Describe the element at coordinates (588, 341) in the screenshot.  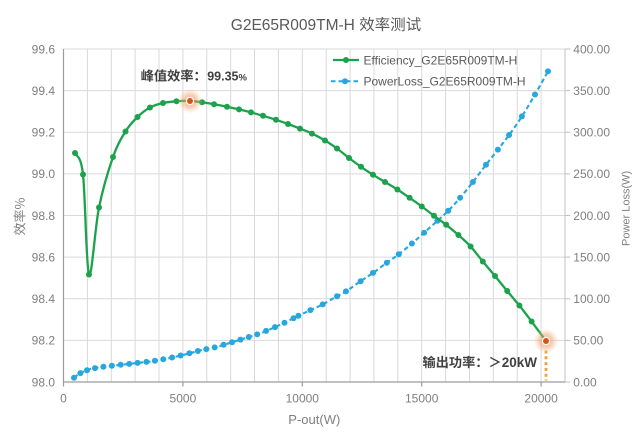
I see `svg-text: 50.00` at that location.